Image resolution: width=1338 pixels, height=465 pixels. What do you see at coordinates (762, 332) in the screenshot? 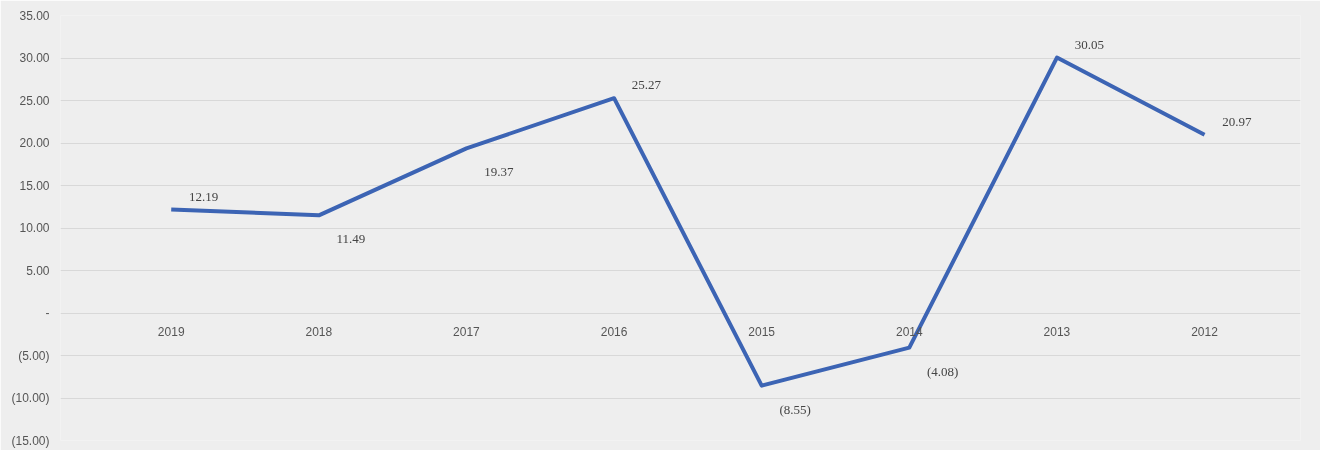
I see `x-tick-label: 2015` at bounding box center [762, 332].